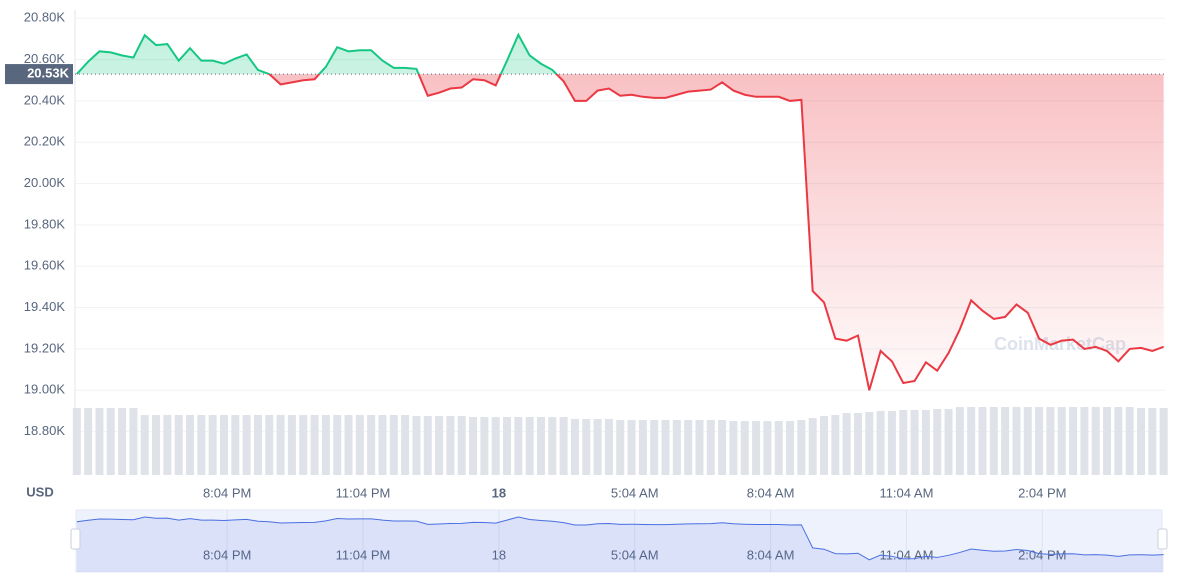 This screenshot has height=579, width=1194. Describe the element at coordinates (499, 554) in the screenshot. I see `navigator-tick-label: 18` at that location.